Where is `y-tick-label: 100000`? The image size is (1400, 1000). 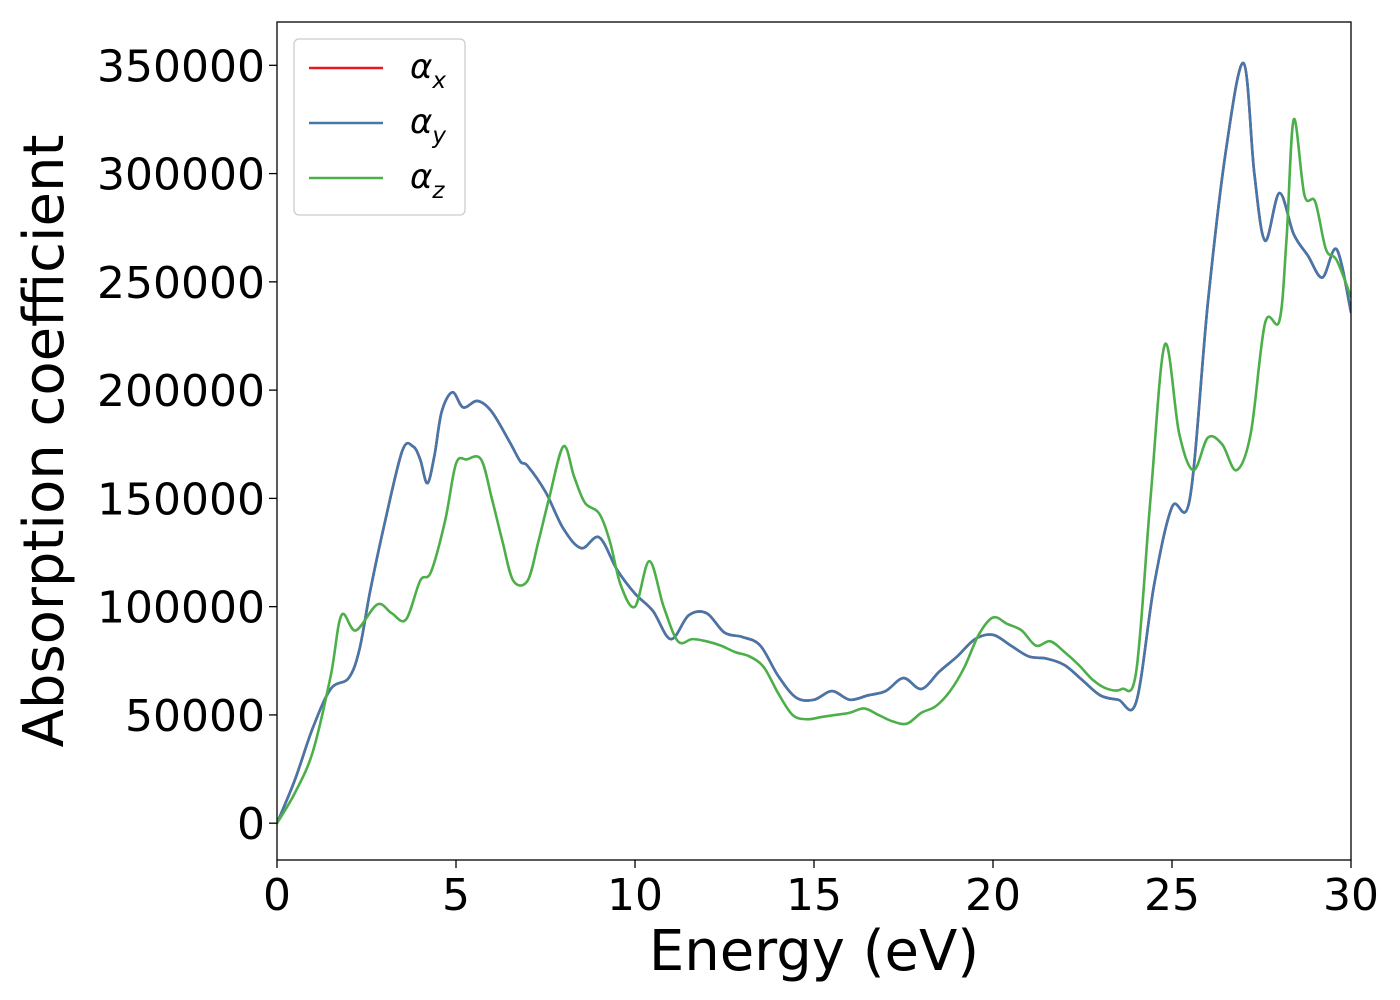
y-tick-label: 100000 is located at coordinates (181, 608).